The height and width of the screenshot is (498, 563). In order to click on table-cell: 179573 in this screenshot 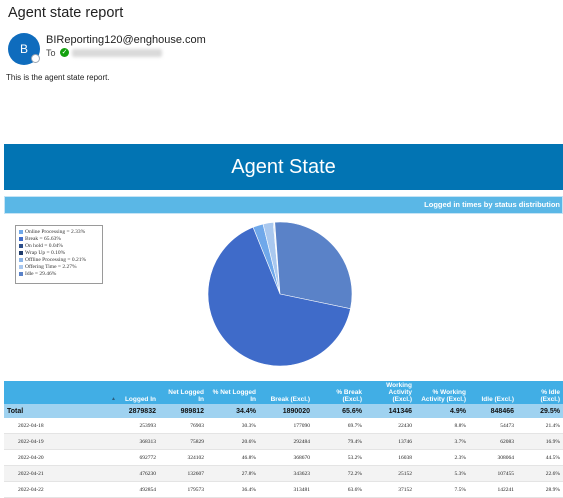, I will do `click(183, 489)`.